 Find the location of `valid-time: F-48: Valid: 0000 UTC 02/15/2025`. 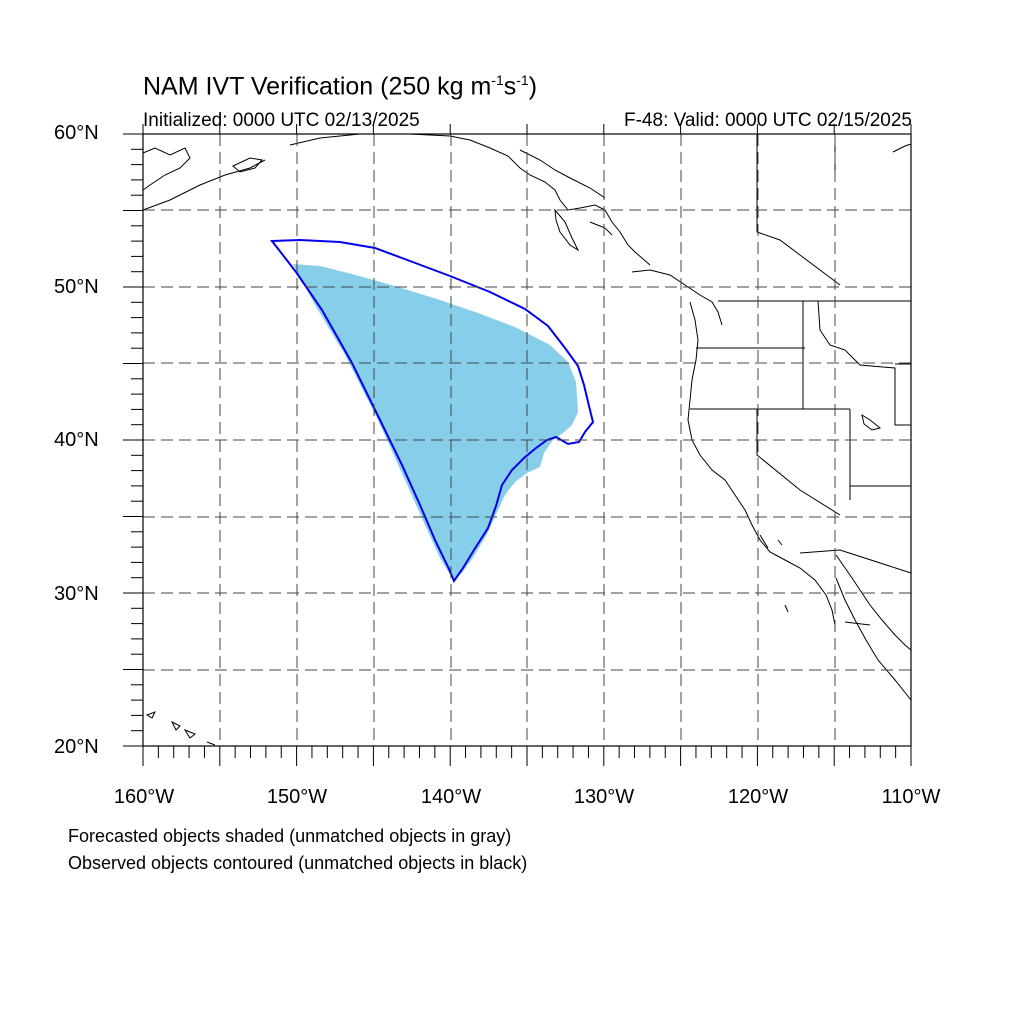

valid-time: F-48: Valid: 0000 UTC 02/15/2025 is located at coordinates (768, 120).